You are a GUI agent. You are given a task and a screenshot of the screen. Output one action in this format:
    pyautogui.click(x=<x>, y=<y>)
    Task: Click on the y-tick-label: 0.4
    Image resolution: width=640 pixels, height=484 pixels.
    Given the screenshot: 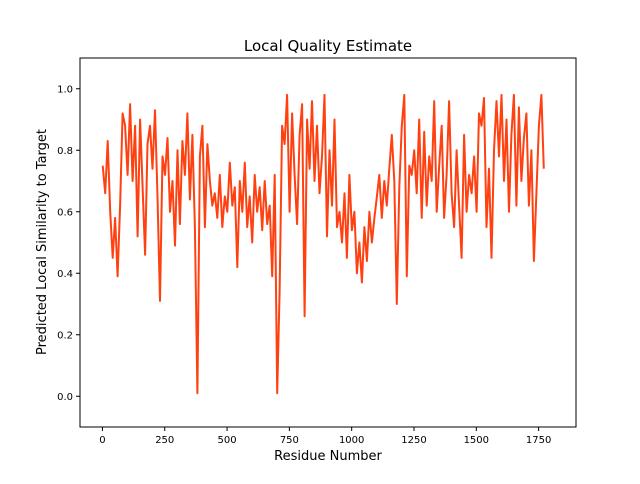 What is the action you would take?
    pyautogui.click(x=65, y=274)
    